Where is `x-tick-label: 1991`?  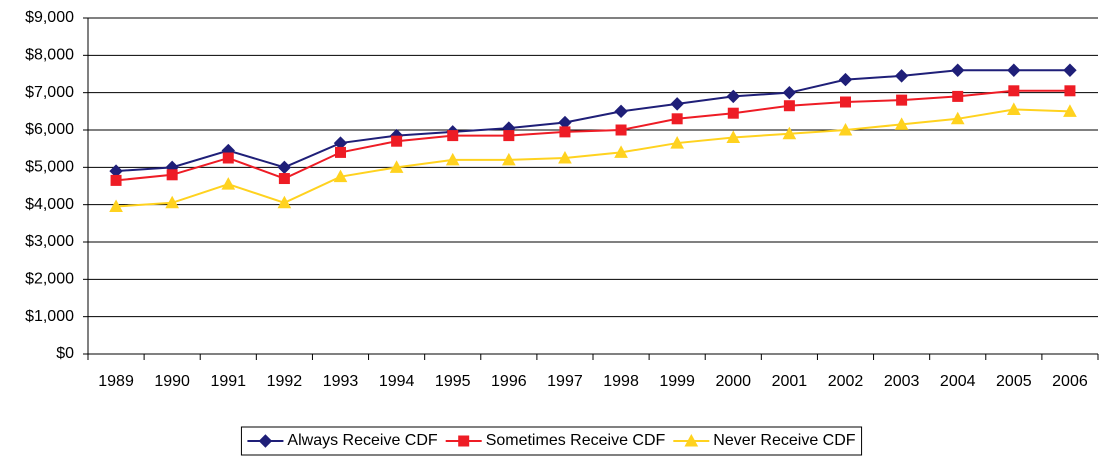
x-tick-label: 1991 is located at coordinates (228, 381).